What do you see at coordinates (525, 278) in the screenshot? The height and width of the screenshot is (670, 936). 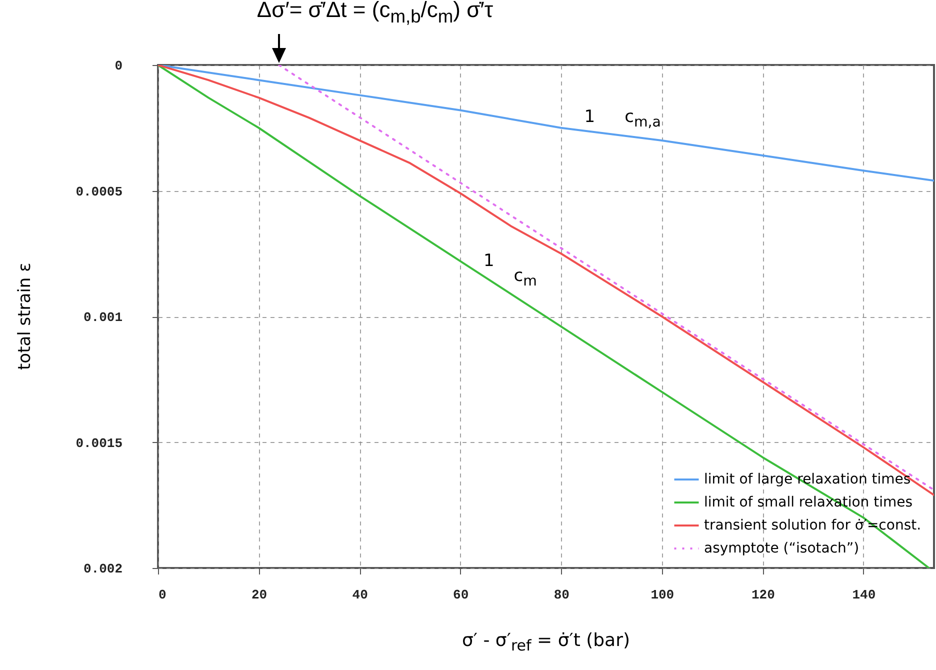 I see `annotation: c$_{m}$` at bounding box center [525, 278].